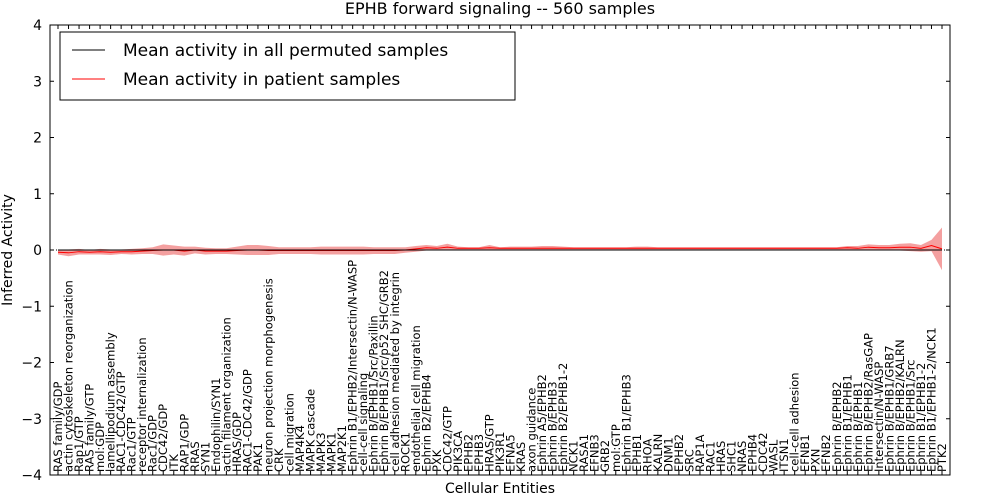 The width and height of the screenshot is (1000, 500). What do you see at coordinates (753, 453) in the screenshot?
I see `x-tick-label: EPHB4` at bounding box center [753, 453].